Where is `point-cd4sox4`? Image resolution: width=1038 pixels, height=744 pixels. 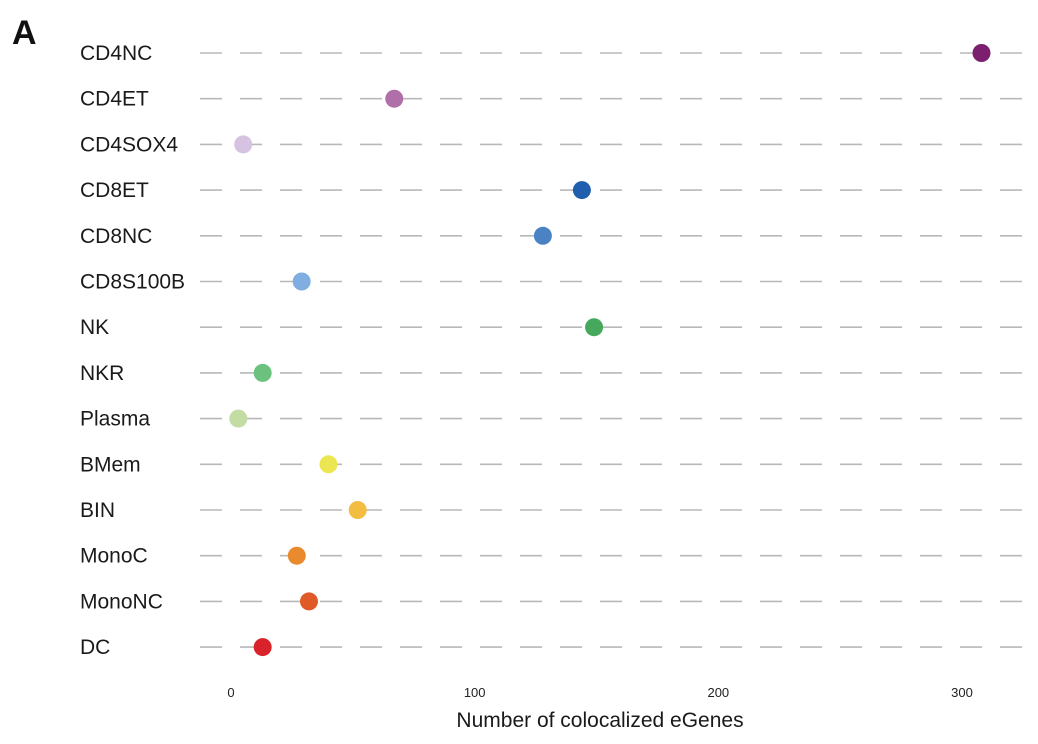
point-cd4sox4 is located at coordinates (243, 144).